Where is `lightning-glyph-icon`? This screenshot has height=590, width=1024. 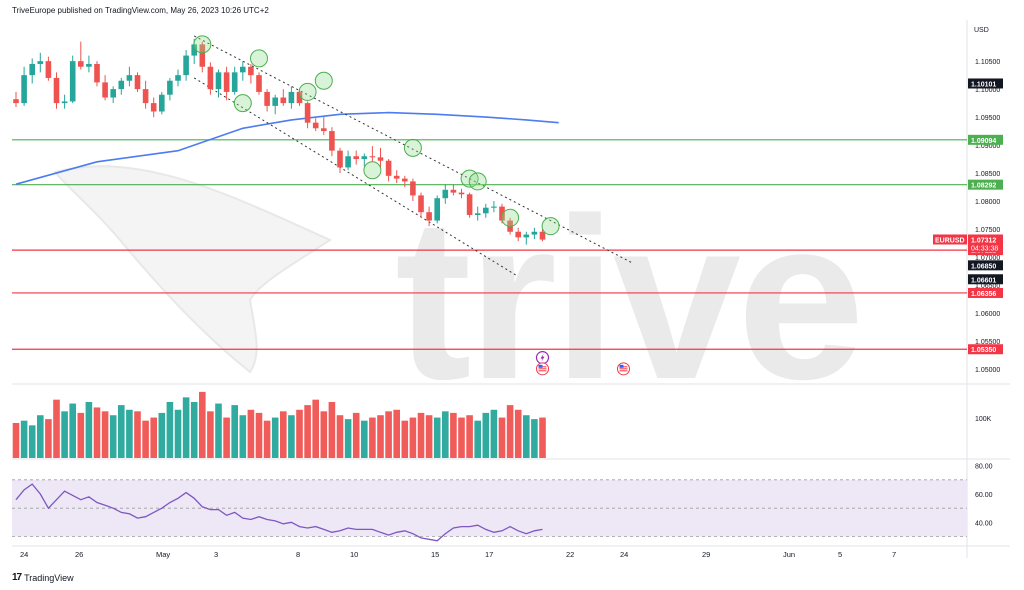
lightning-glyph-icon is located at coordinates (542, 357).